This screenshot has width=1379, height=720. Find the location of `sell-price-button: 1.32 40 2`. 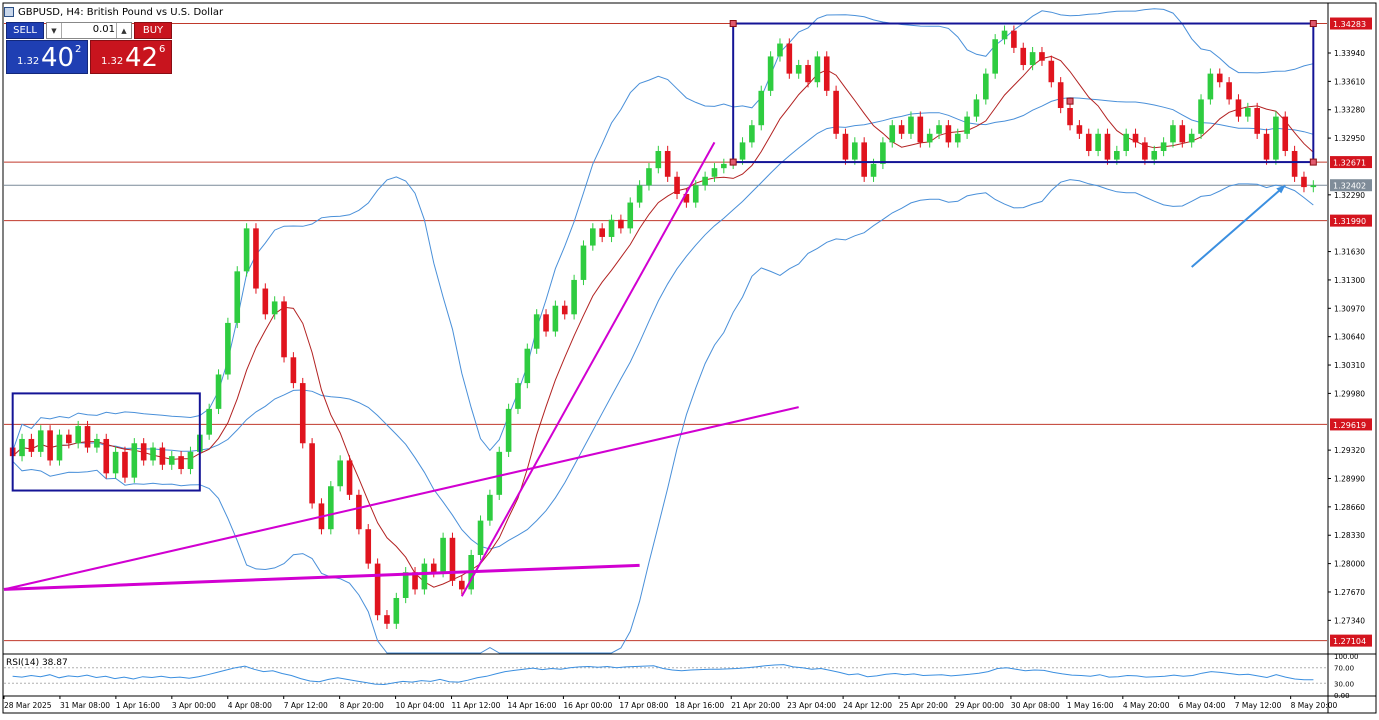

sell-price-button: 1.32 40 2 is located at coordinates (47, 57).